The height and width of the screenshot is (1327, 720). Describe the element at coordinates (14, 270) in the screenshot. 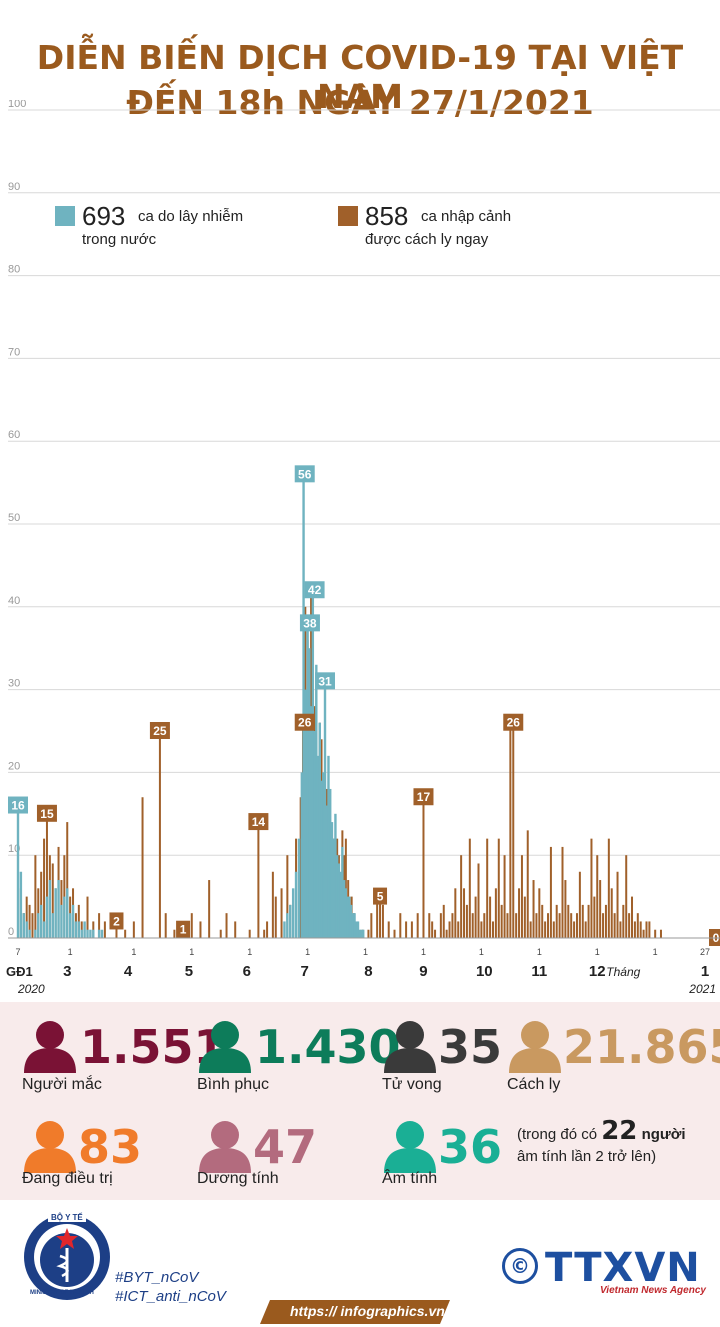

I see `y-tick-label: 80` at that location.